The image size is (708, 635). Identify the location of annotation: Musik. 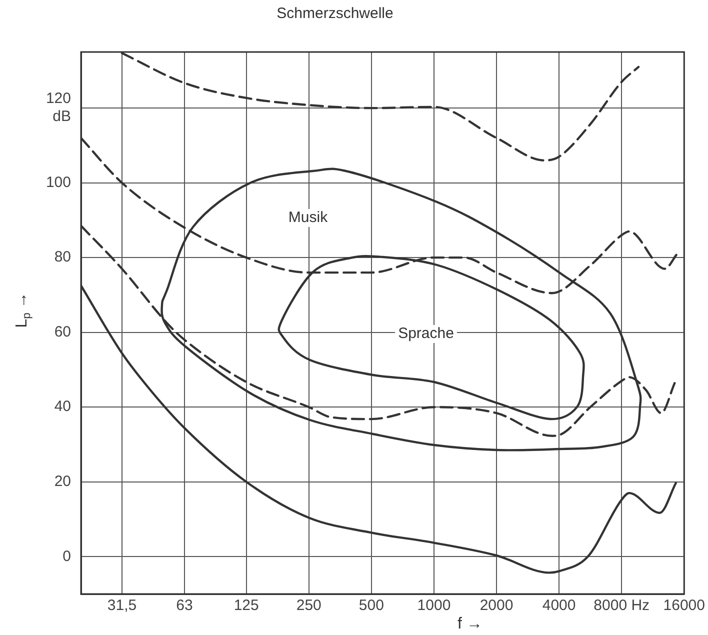
(308, 217).